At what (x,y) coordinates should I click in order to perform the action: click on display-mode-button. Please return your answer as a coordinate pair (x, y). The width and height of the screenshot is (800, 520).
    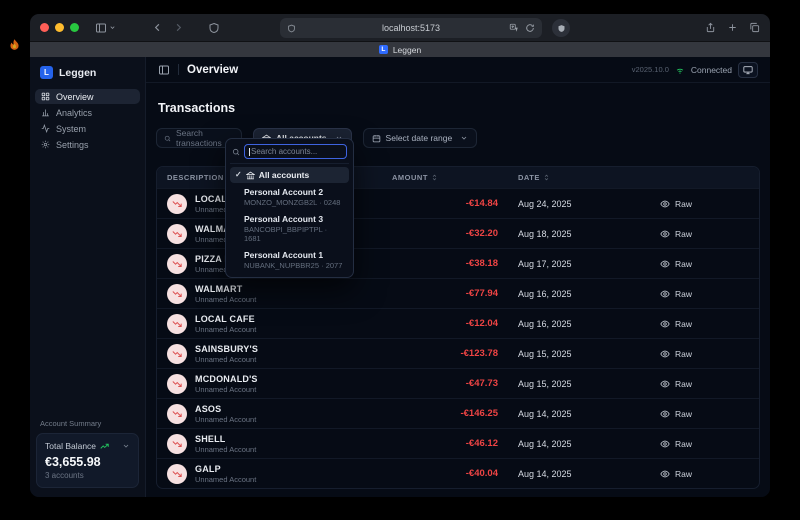
    Looking at the image, I should click on (748, 69).